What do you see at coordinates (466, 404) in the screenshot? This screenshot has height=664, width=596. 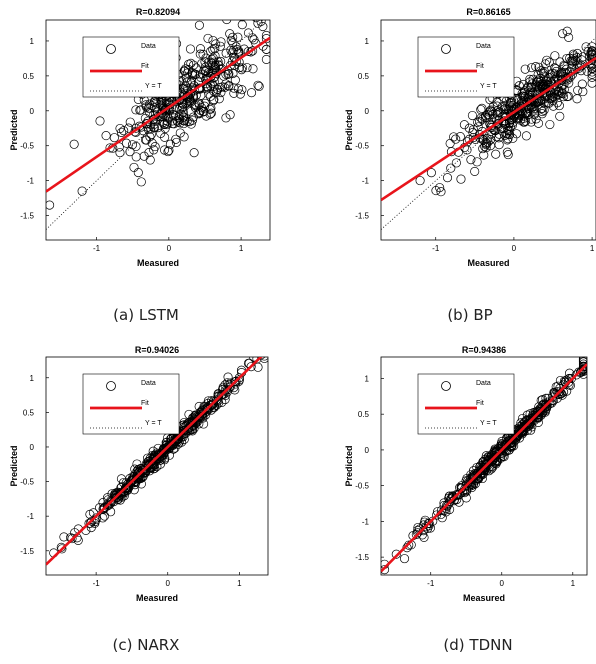 I see `legend-box` at bounding box center [466, 404].